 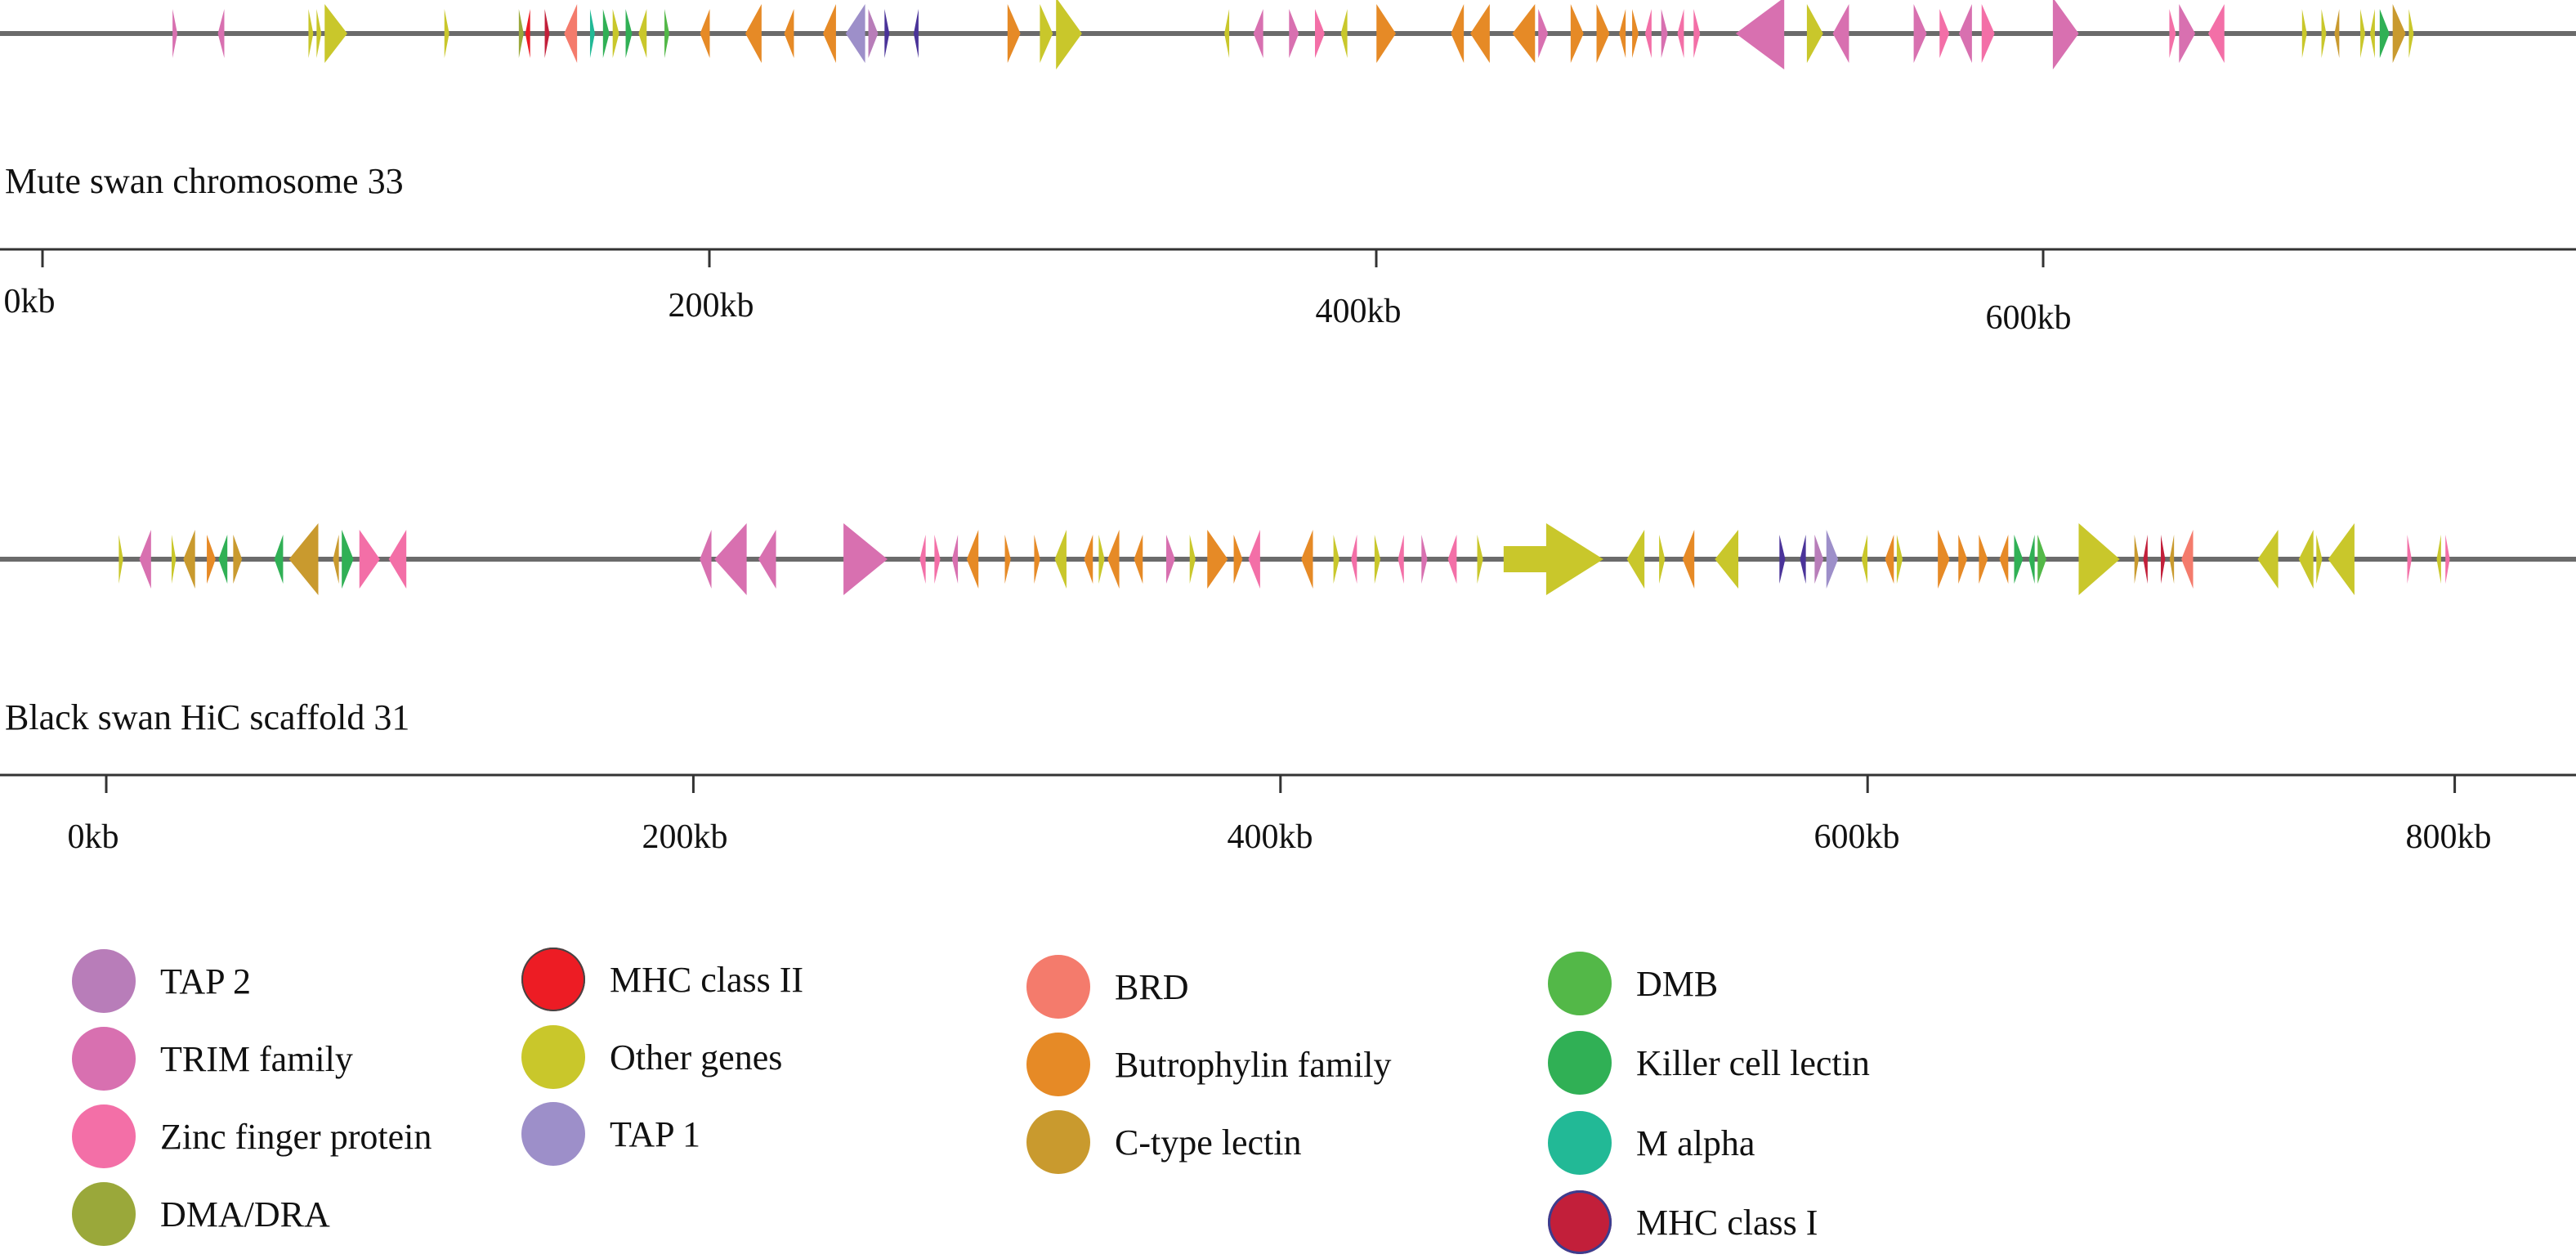 What do you see at coordinates (211, 559) in the screenshot?
I see `black-gene-4-butrophylin` at bounding box center [211, 559].